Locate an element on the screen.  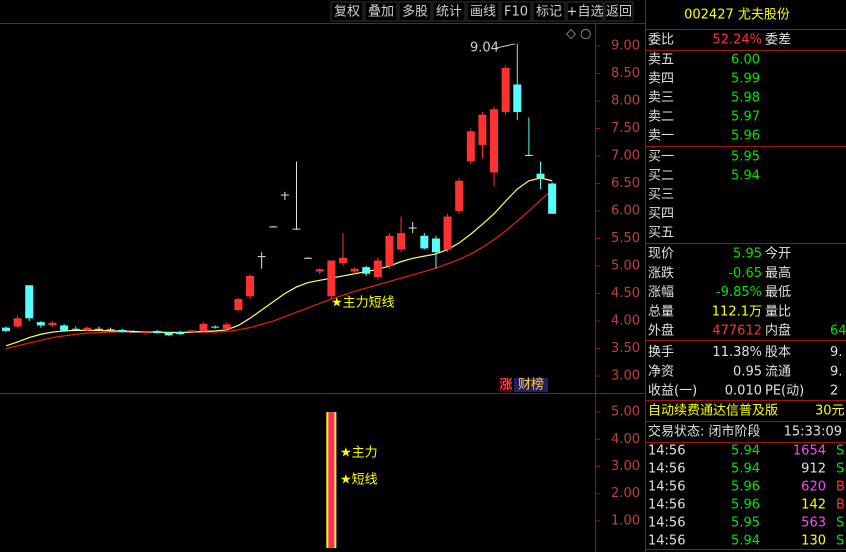
quote-label: 收益(一) is located at coordinates (672, 391).